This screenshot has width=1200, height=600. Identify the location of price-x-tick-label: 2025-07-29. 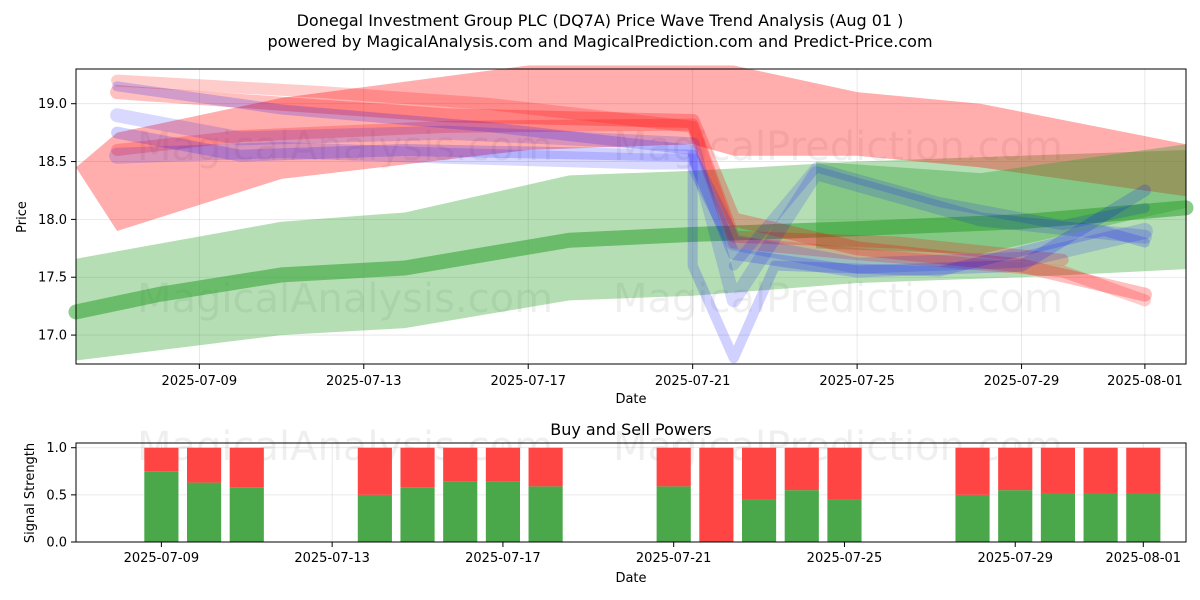
(1022, 381).